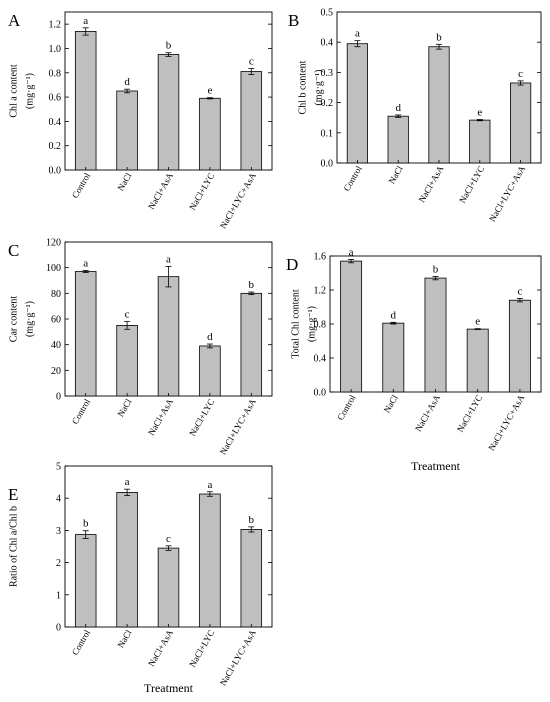 The width and height of the screenshot is (550, 702). Describe the element at coordinates (127, 482) in the screenshot. I see `panel-e-significance-letter: a` at that location.